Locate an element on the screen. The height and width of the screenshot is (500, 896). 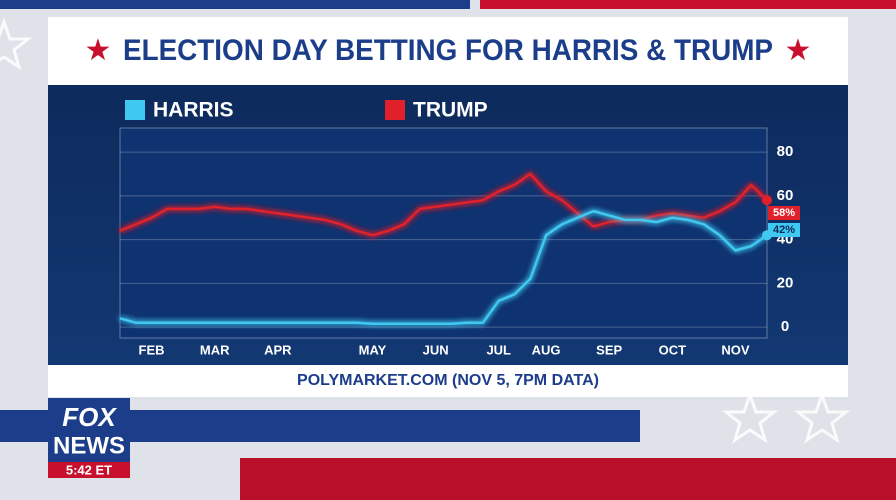
y-tick-label: 20 is located at coordinates (785, 282).